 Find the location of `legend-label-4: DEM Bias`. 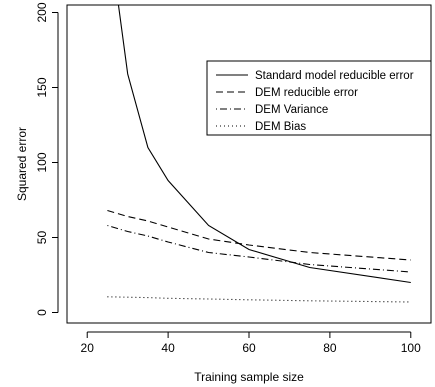

legend-label-4: DEM Bias is located at coordinates (280, 127).